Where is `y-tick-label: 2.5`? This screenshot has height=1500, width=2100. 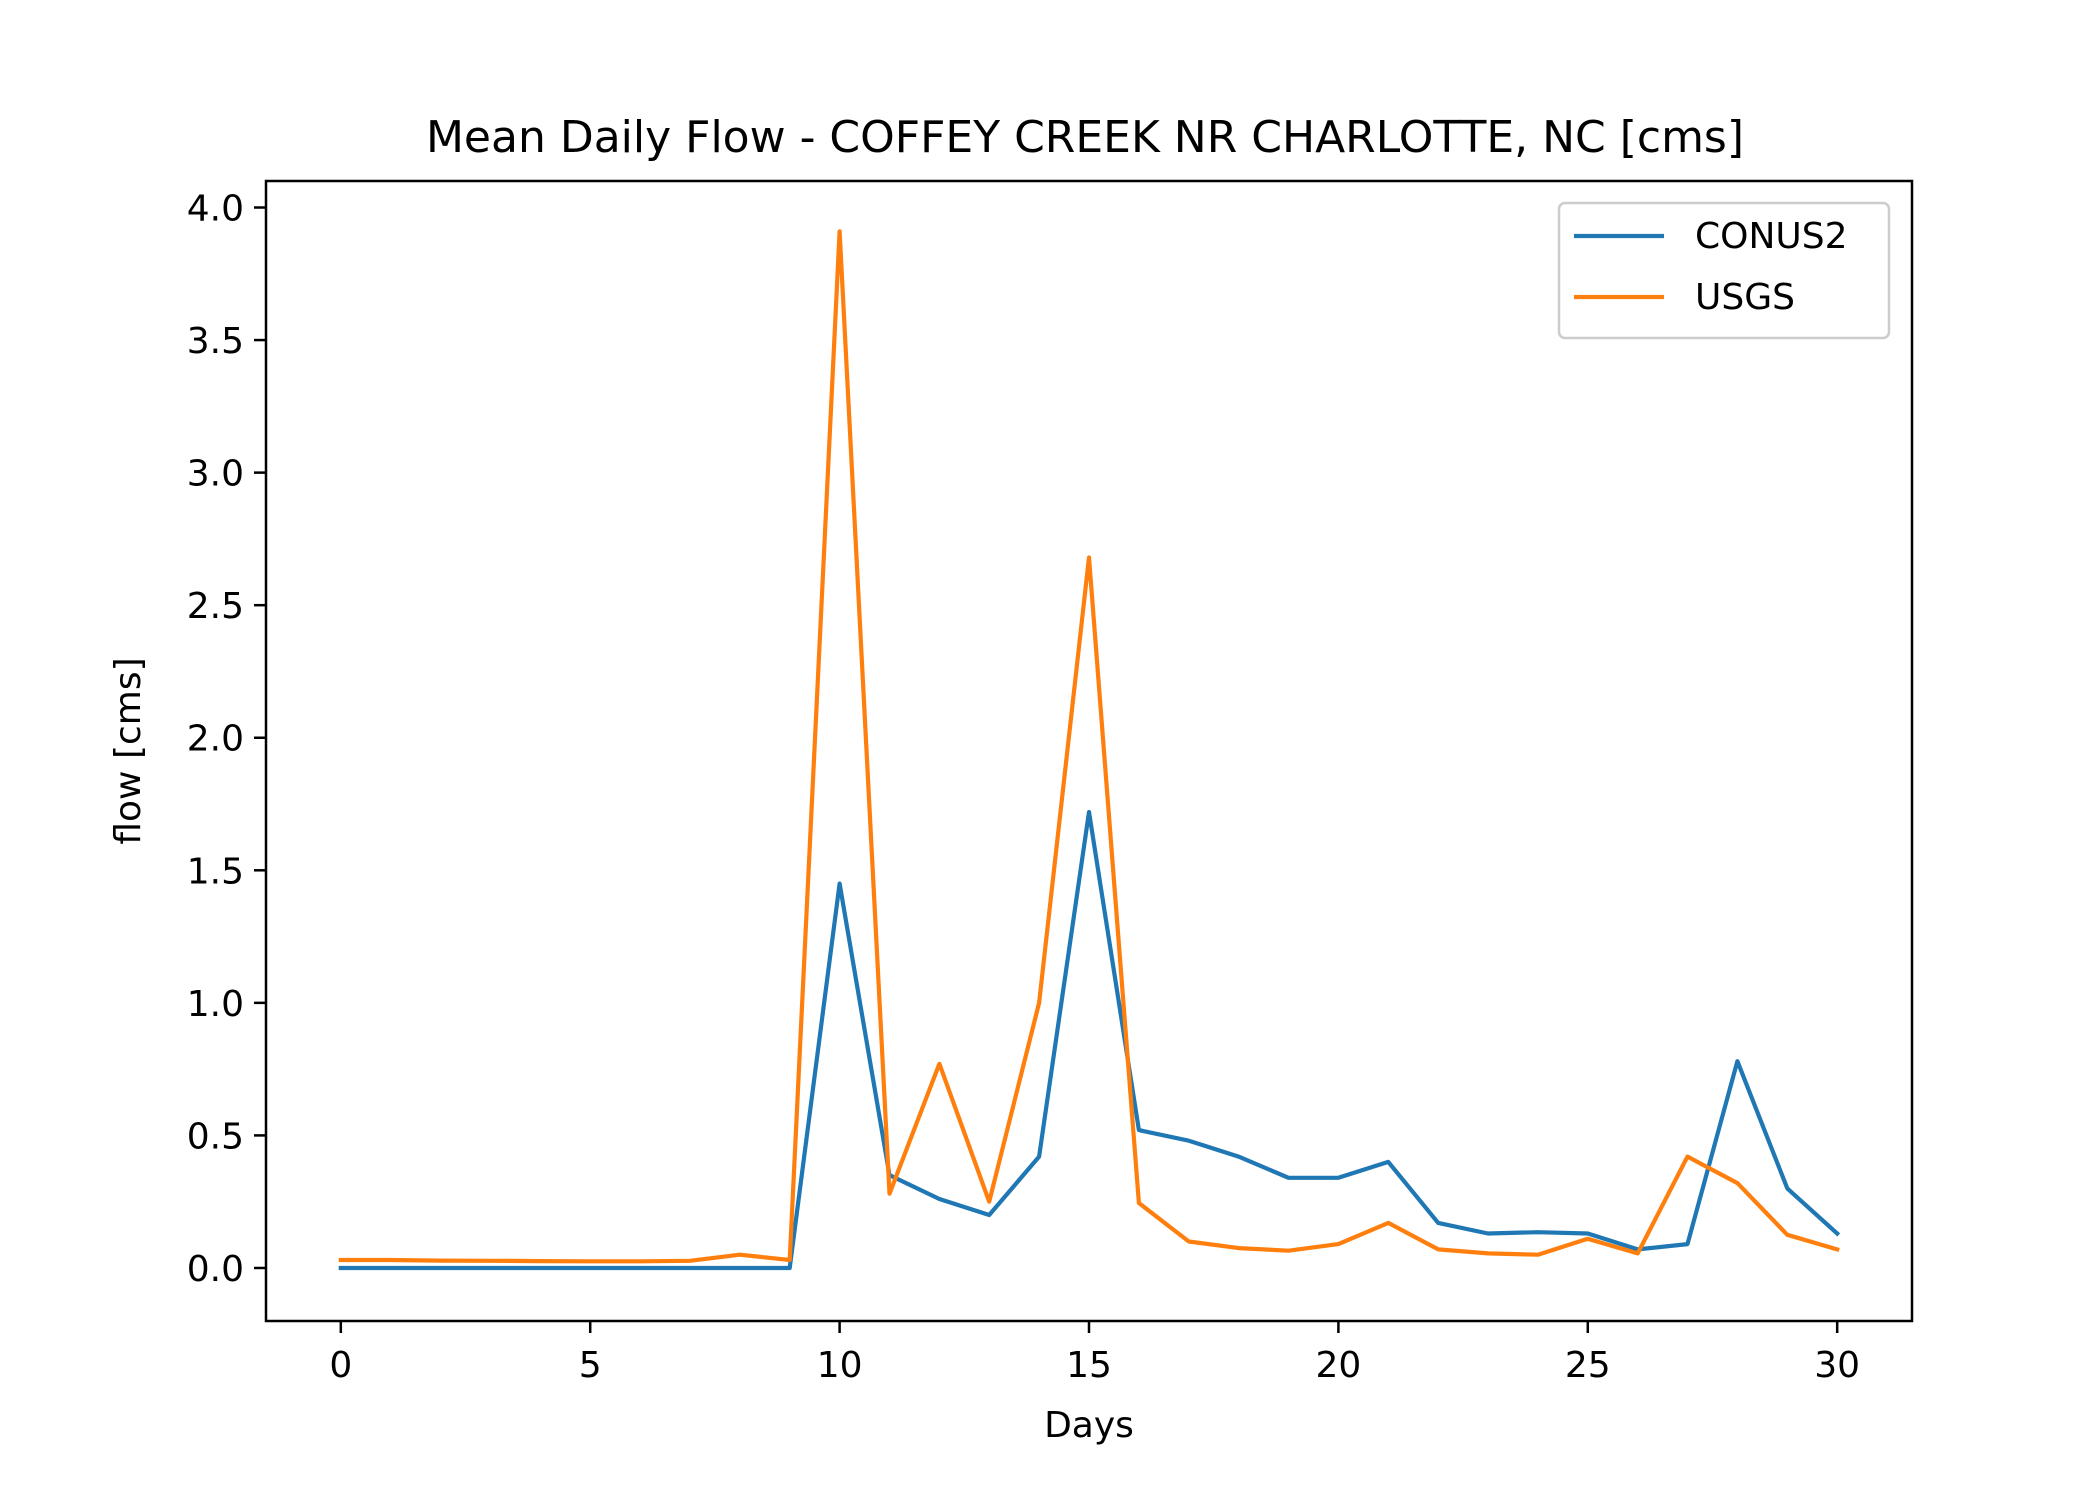 y-tick-label: 2.5 is located at coordinates (215, 606).